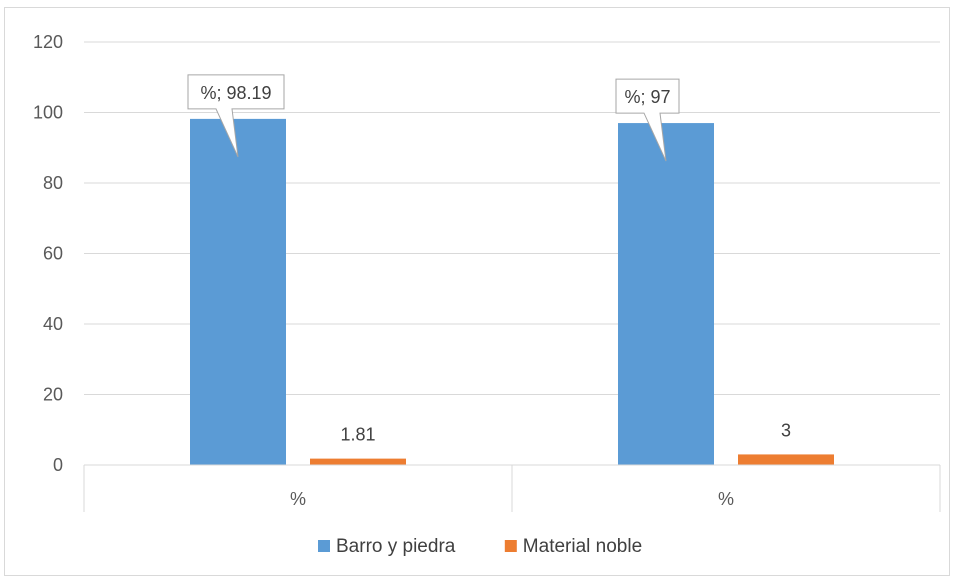 The image size is (955, 580). What do you see at coordinates (357, 435) in the screenshot?
I see `data-label: 1.81` at bounding box center [357, 435].